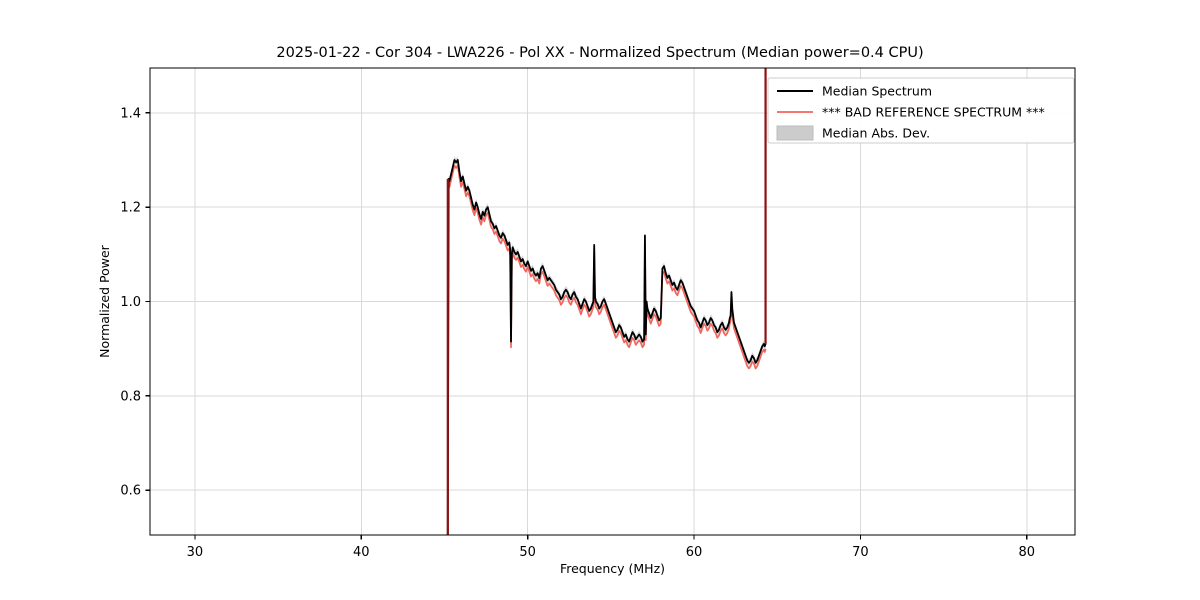  I want to click on legend-entry-label: *** BAD REFERENCE SPECTRUM ***, so click(933, 112).